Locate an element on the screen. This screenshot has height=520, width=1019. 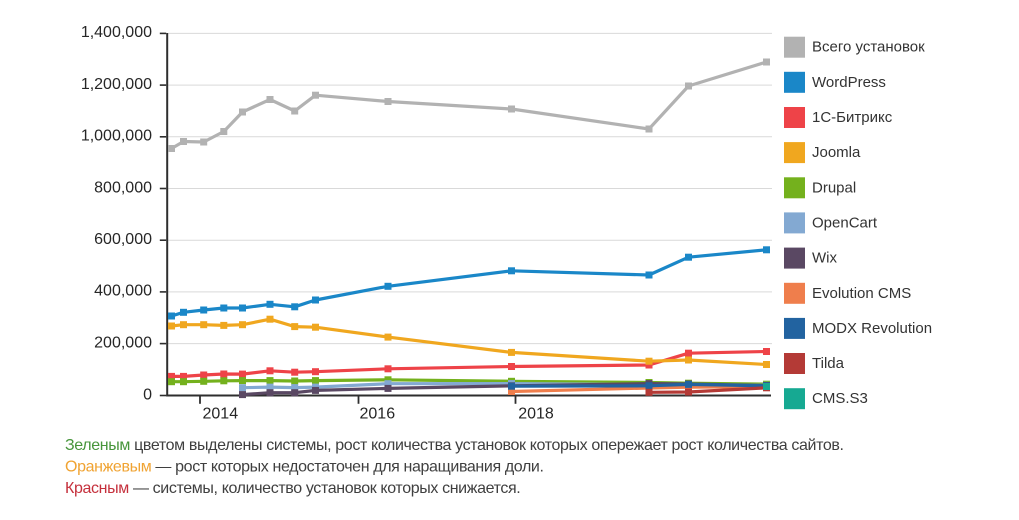
svg-text: 1,400,000 is located at coordinates (116, 32).